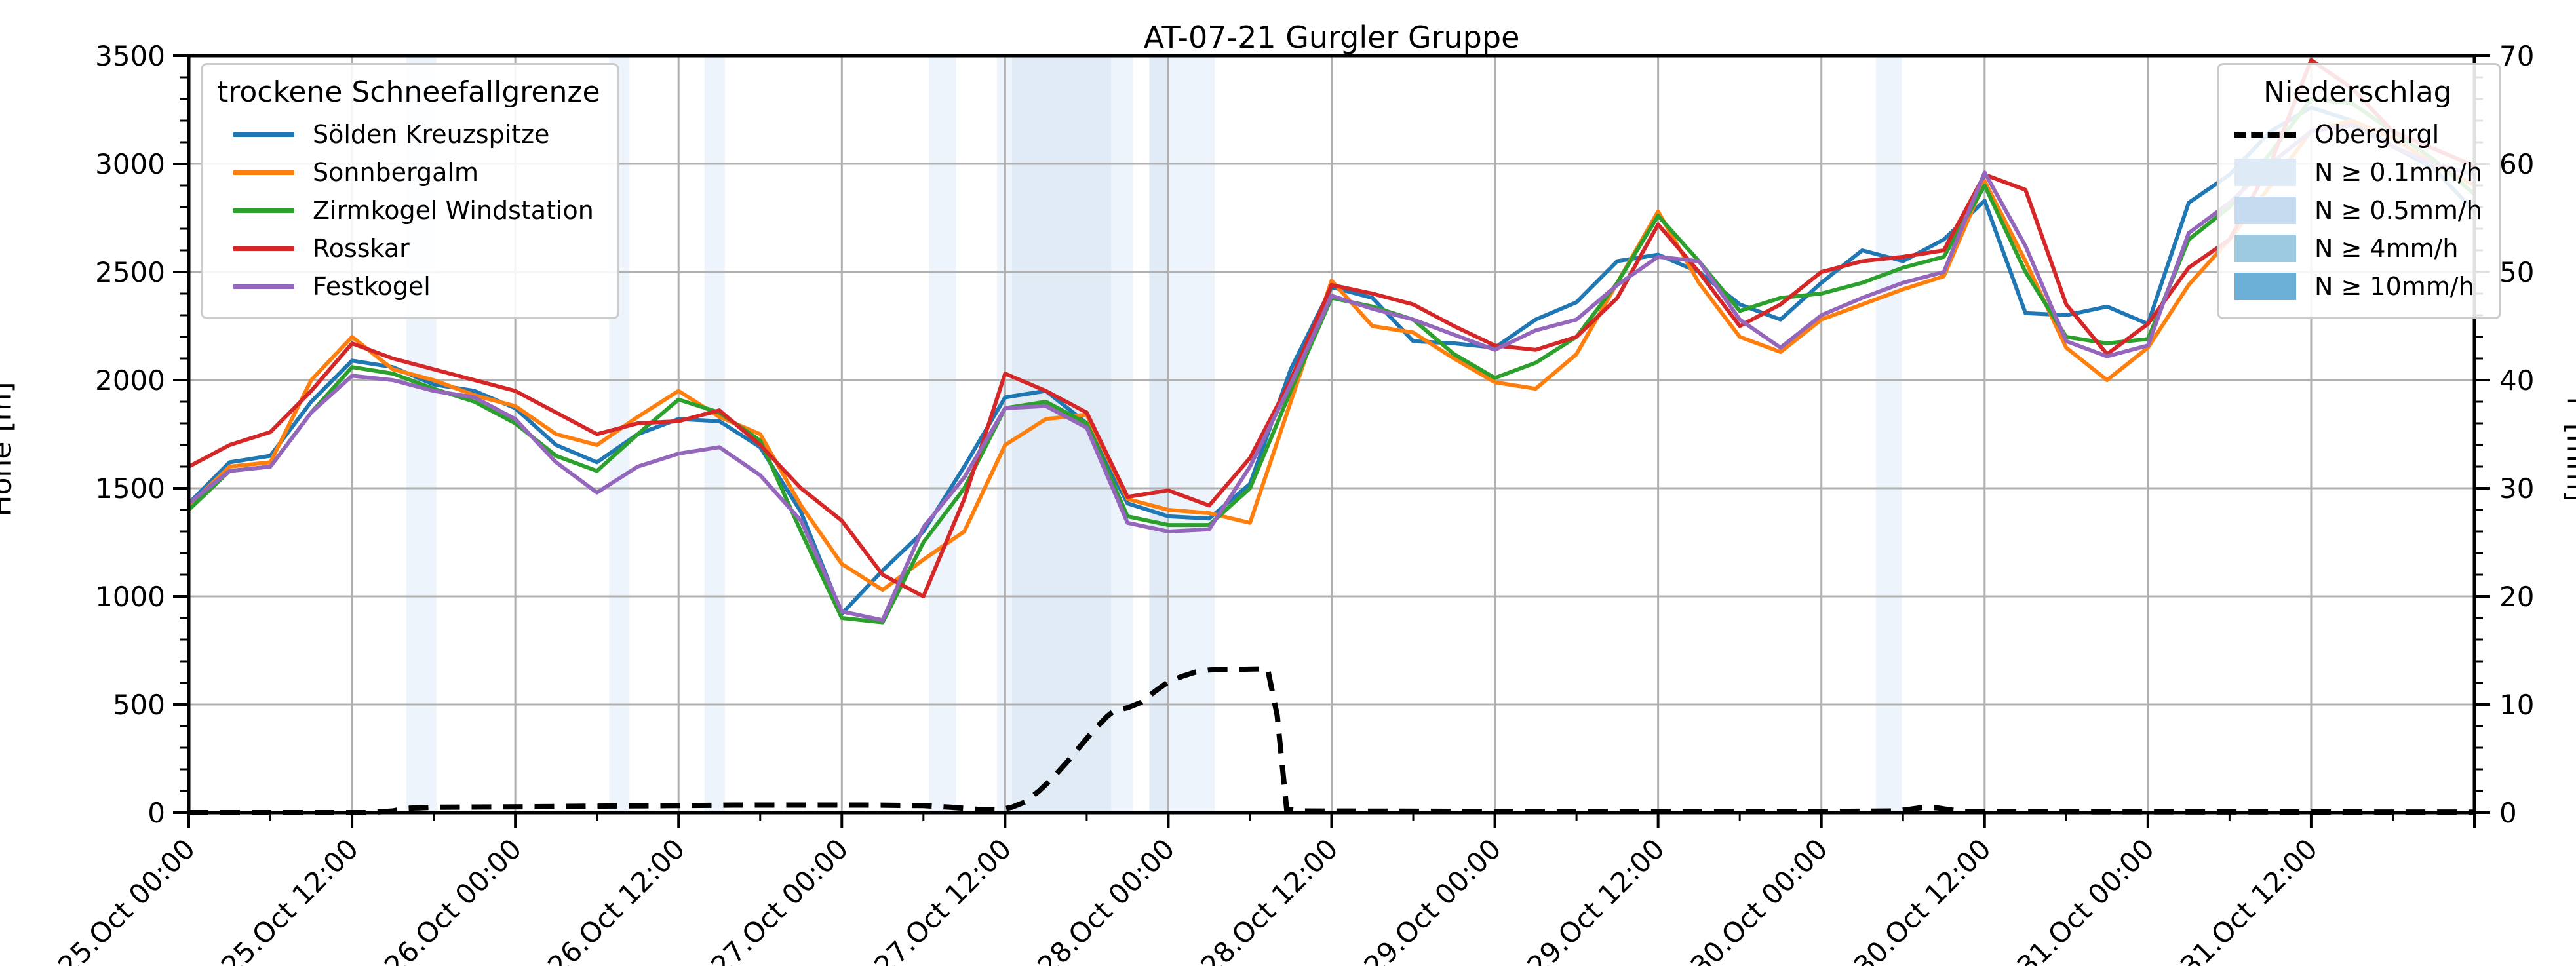 Image resolution: width=2576 pixels, height=966 pixels. What do you see at coordinates (130, 56) in the screenshot?
I see `y-left-tick-label: 3500` at bounding box center [130, 56].